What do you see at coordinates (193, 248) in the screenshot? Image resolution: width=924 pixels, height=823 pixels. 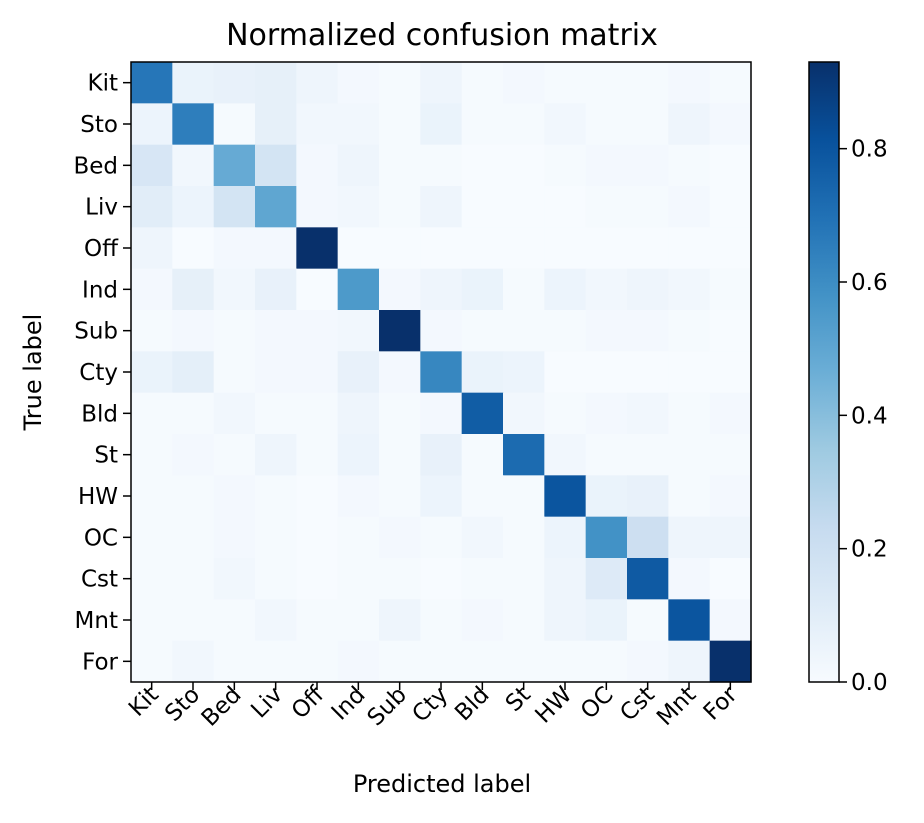 I see `heatmap-cell-off-sto` at bounding box center [193, 248].